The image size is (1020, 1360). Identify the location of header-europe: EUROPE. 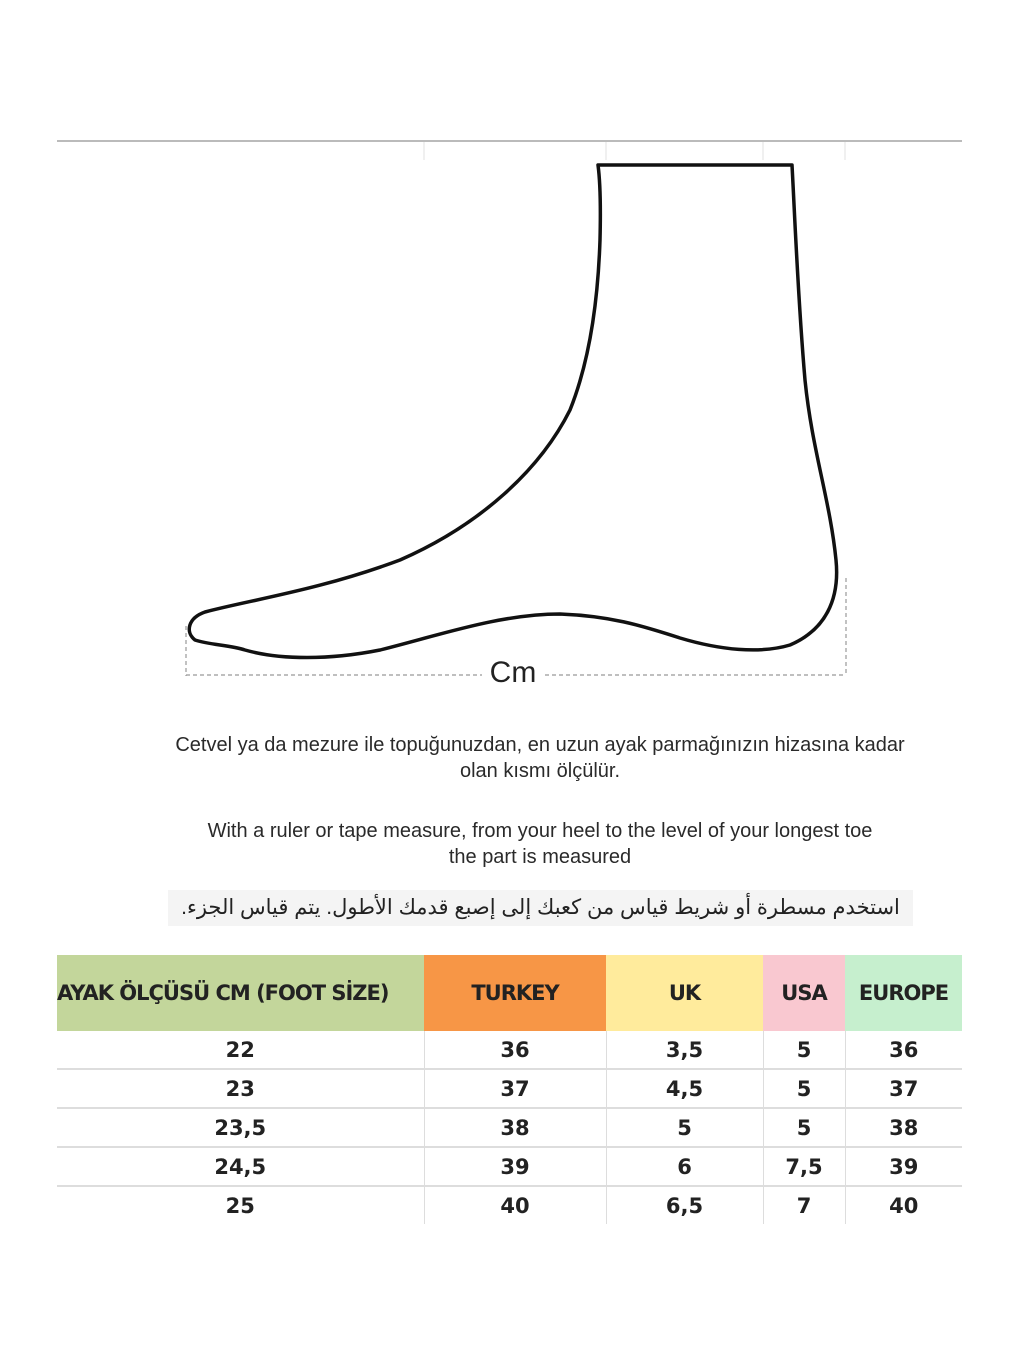
(903, 993).